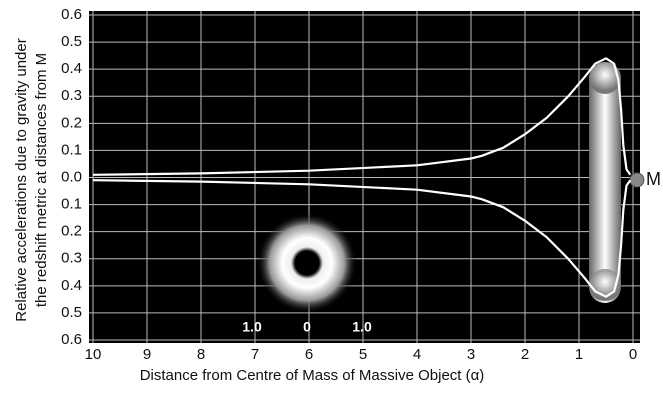 This screenshot has width=663, height=394. Describe the element at coordinates (255, 354) in the screenshot. I see `x-tick-label: 7` at that location.